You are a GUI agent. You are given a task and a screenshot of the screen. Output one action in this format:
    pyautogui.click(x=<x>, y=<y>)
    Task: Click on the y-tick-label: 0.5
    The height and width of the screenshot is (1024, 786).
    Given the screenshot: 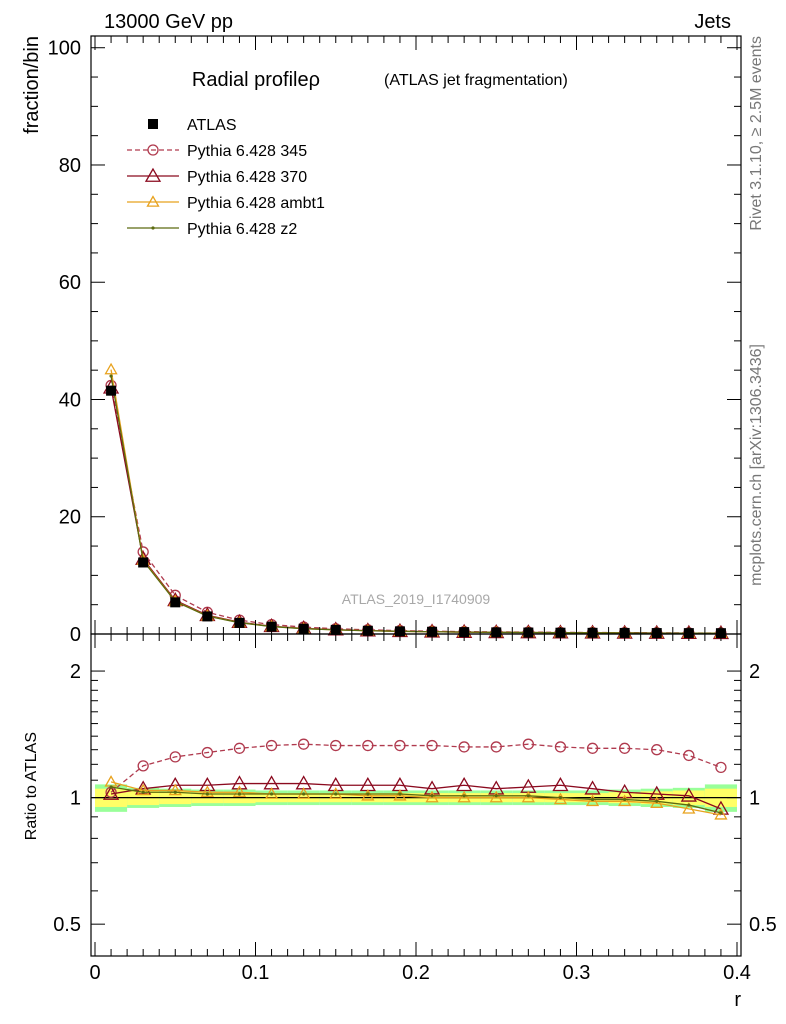 What is the action you would take?
    pyautogui.click(x=67, y=925)
    